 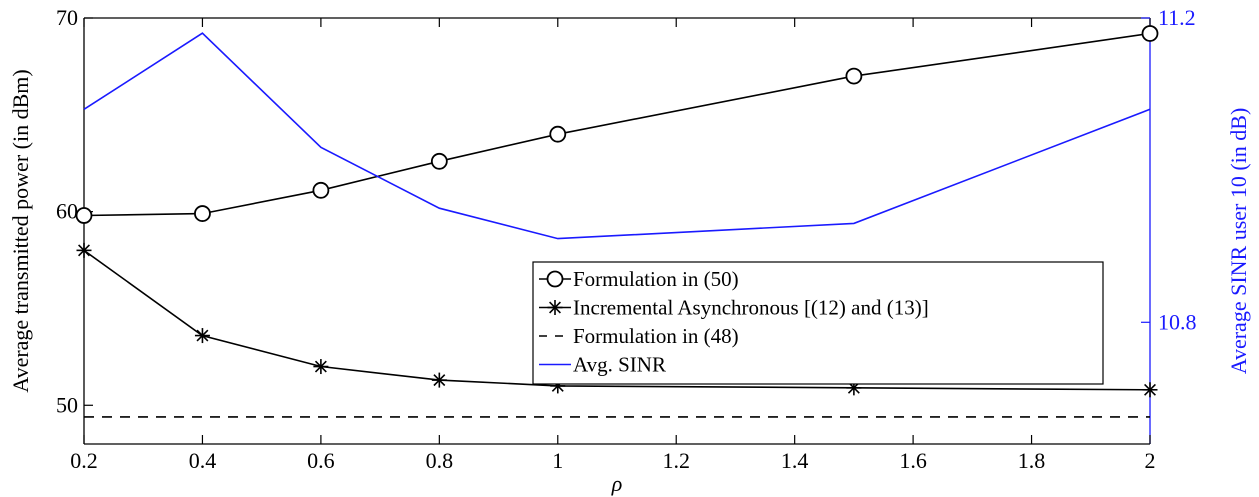 I want to click on y-axis-title-right: Average SINR user 10 (in dB), so click(x=1238, y=241).